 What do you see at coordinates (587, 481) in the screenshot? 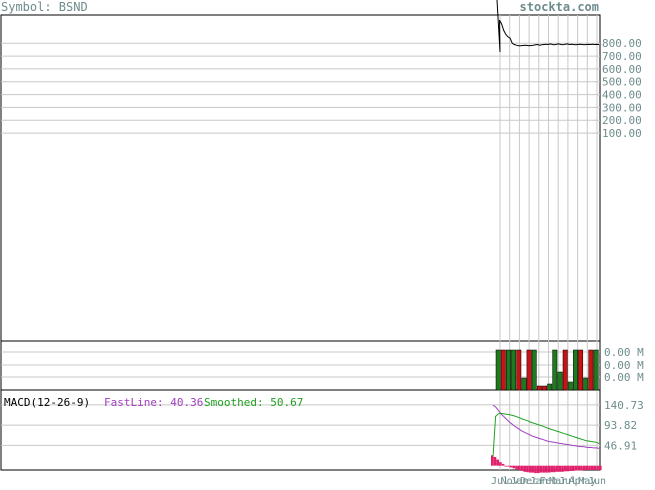
I see `date-label: May` at bounding box center [587, 481].